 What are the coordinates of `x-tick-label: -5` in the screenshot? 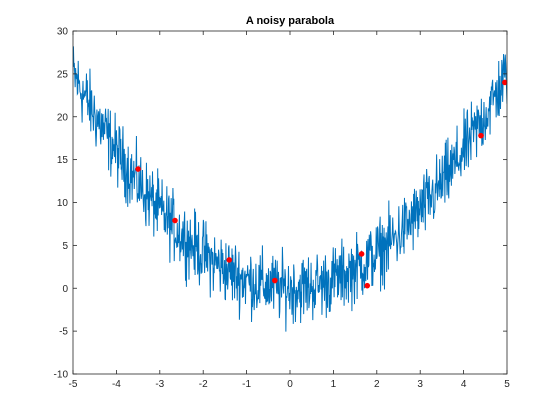 It's located at (73, 384).